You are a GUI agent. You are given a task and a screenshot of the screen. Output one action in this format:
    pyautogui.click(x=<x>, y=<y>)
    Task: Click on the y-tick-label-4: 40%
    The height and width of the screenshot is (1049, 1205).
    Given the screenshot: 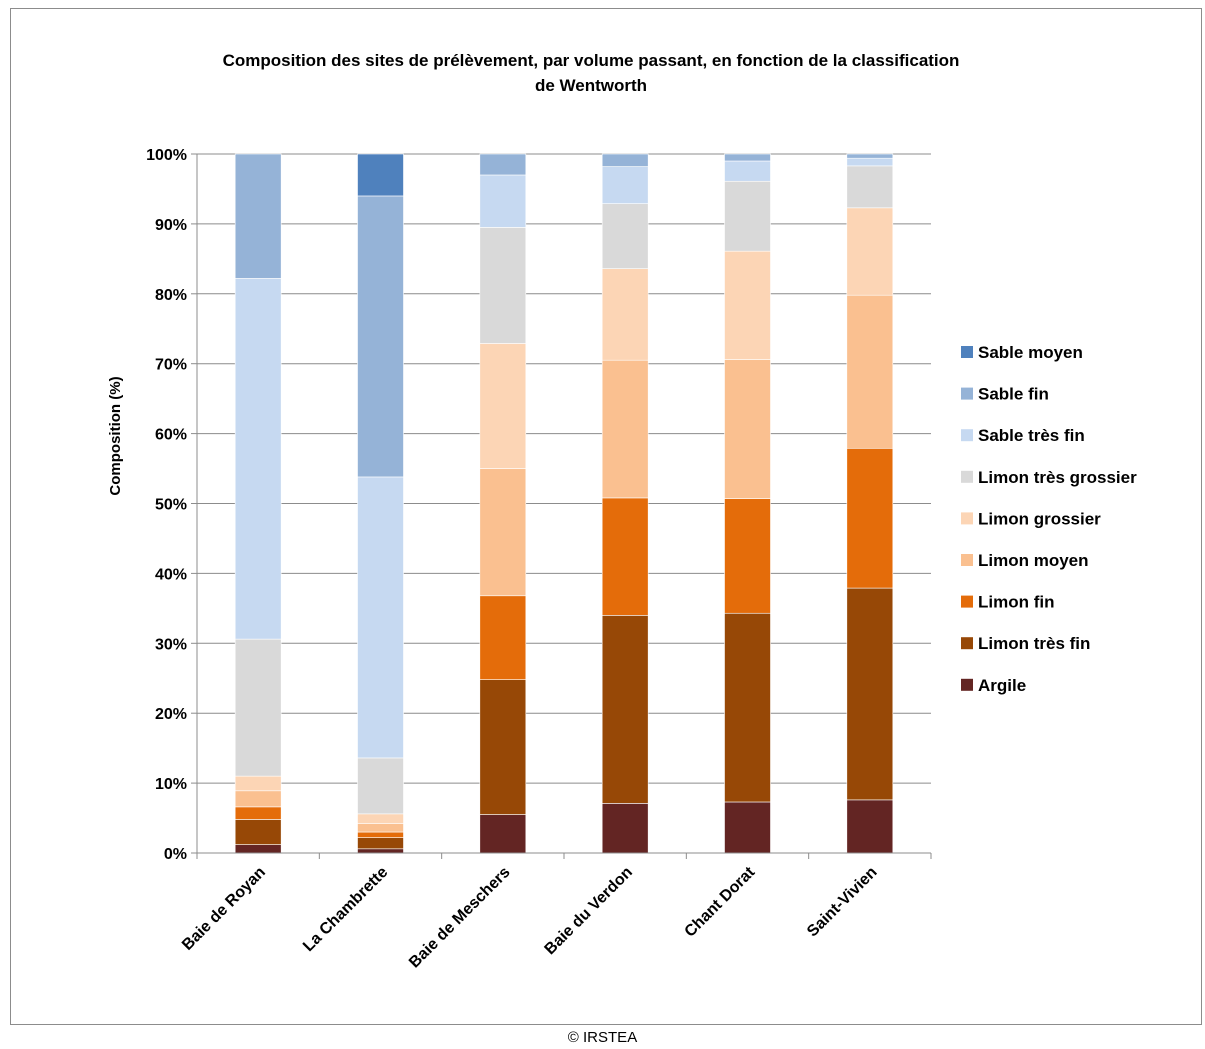 What is the action you would take?
    pyautogui.click(x=171, y=574)
    